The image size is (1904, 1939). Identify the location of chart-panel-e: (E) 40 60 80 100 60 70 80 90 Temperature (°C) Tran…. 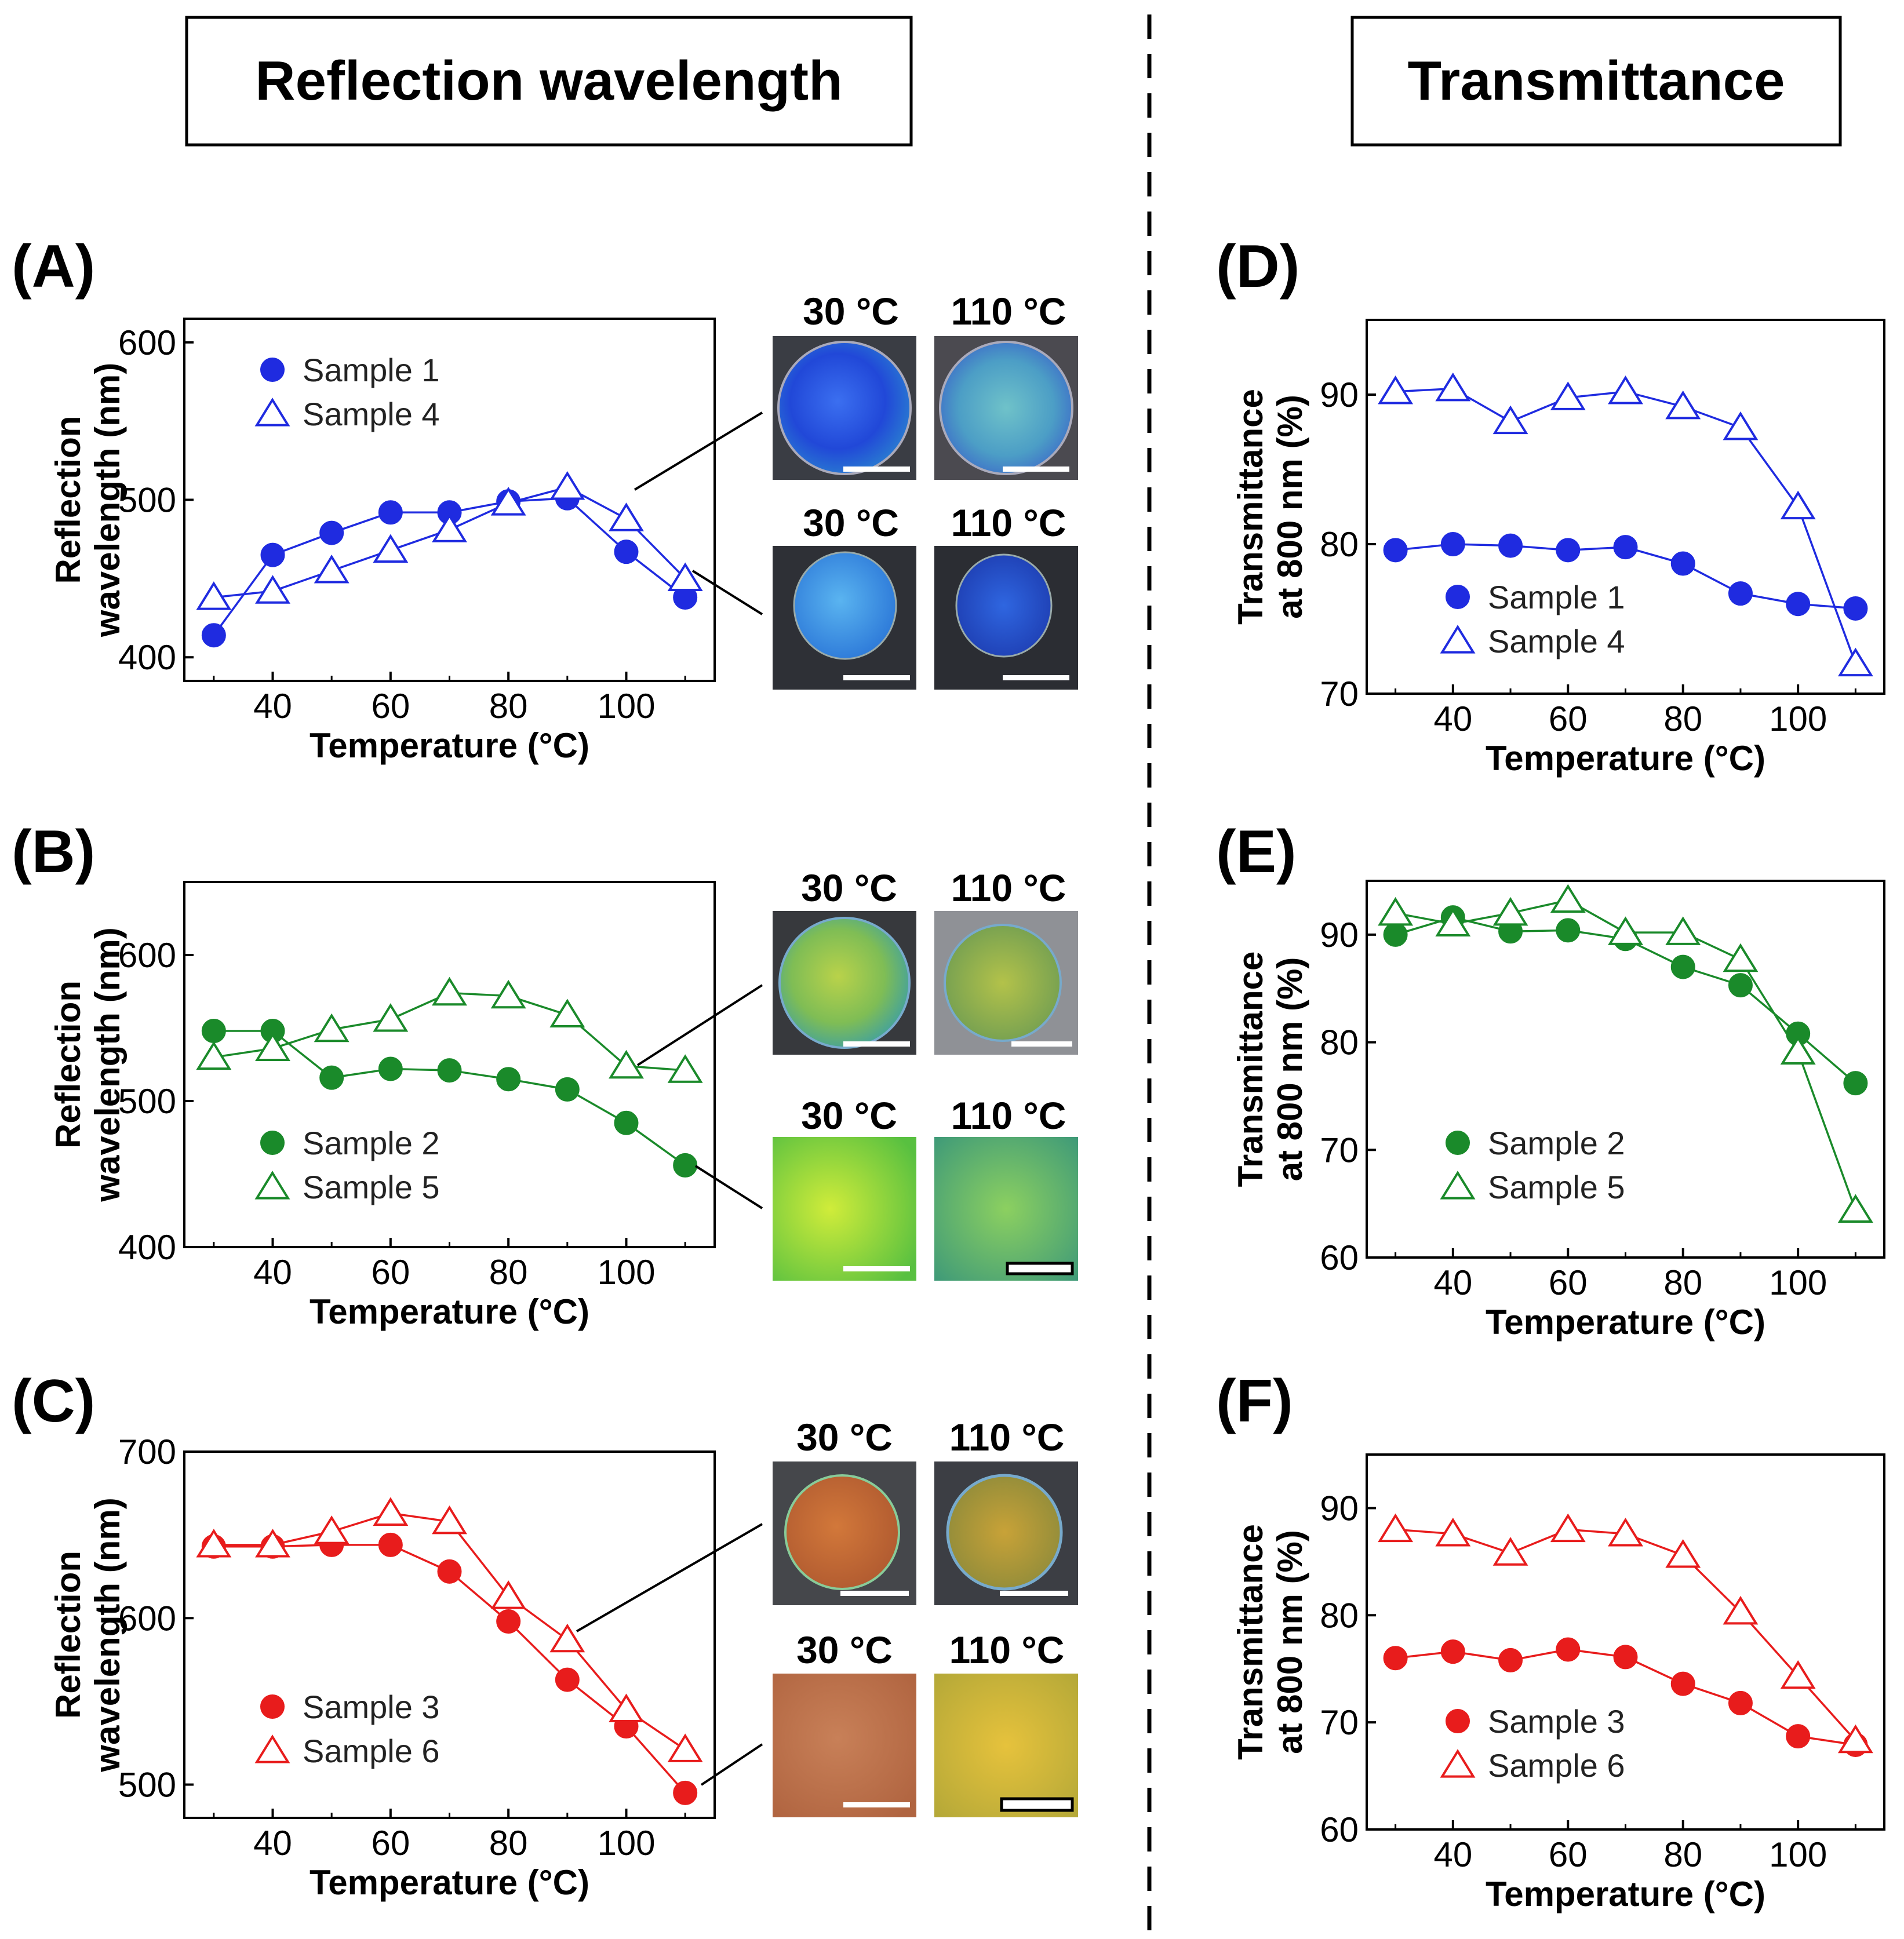
(1550, 1080).